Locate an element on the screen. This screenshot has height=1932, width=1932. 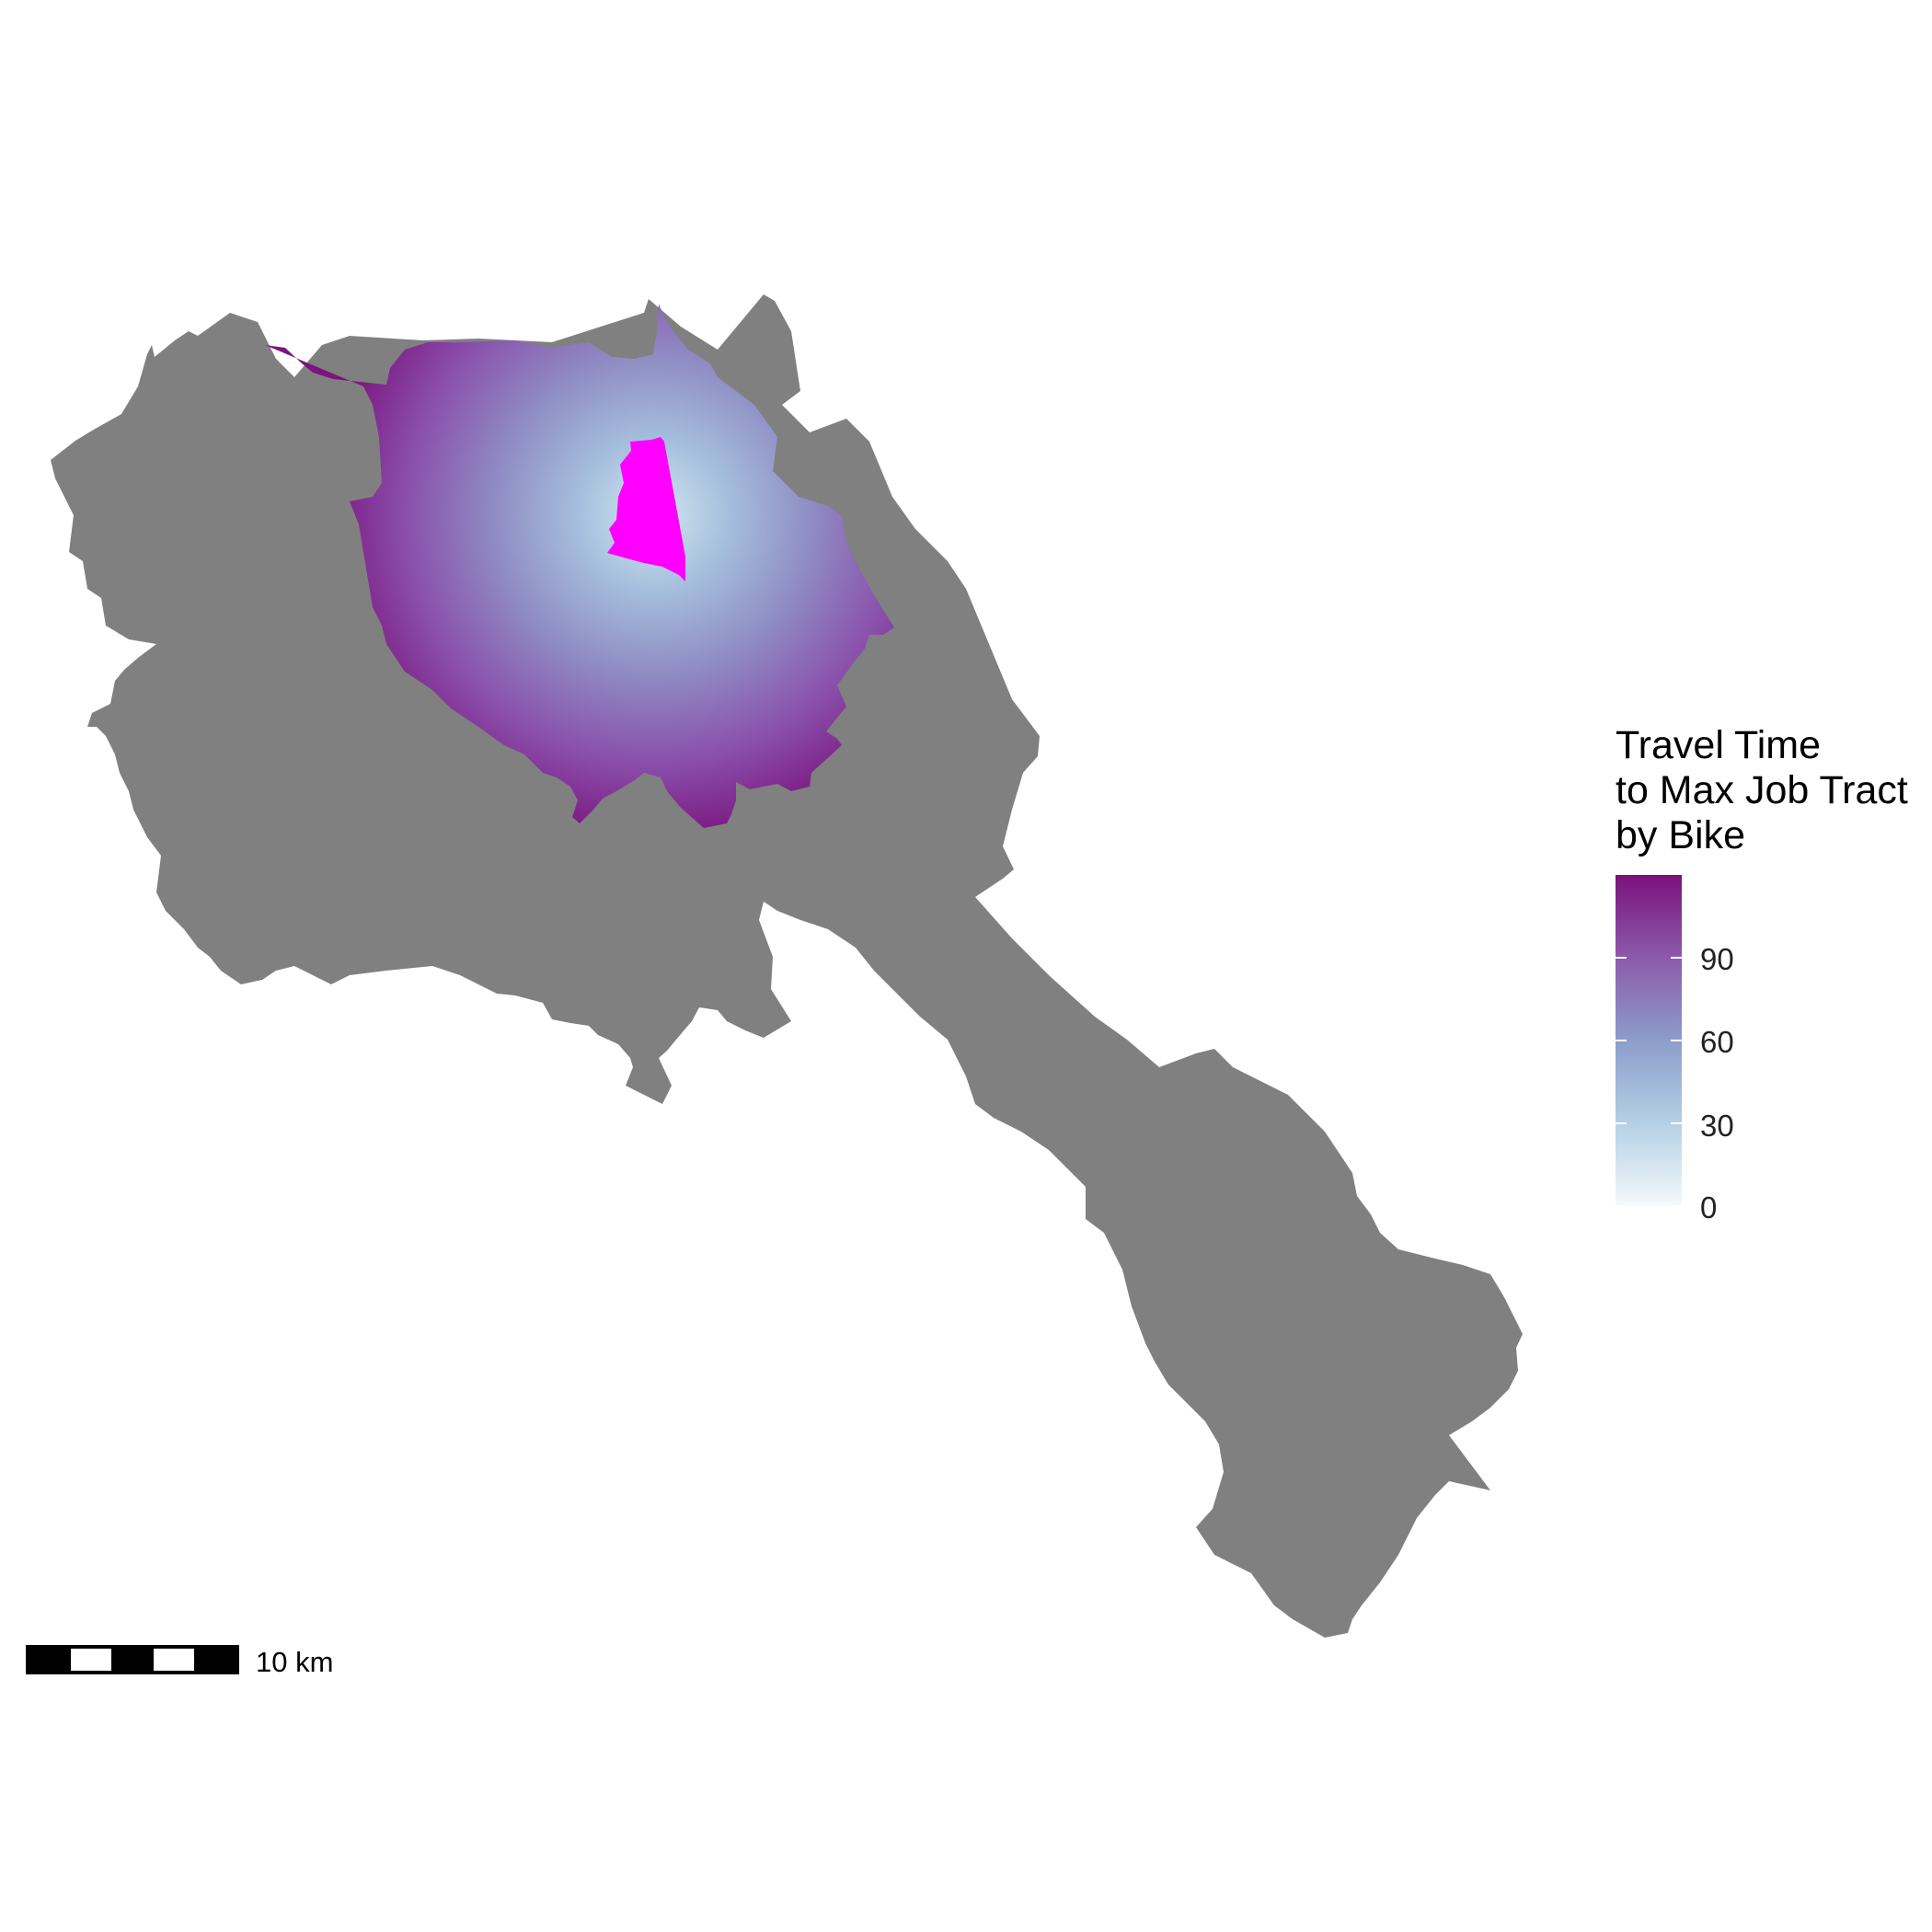
legend-ticks is located at coordinates (1649, 1082).